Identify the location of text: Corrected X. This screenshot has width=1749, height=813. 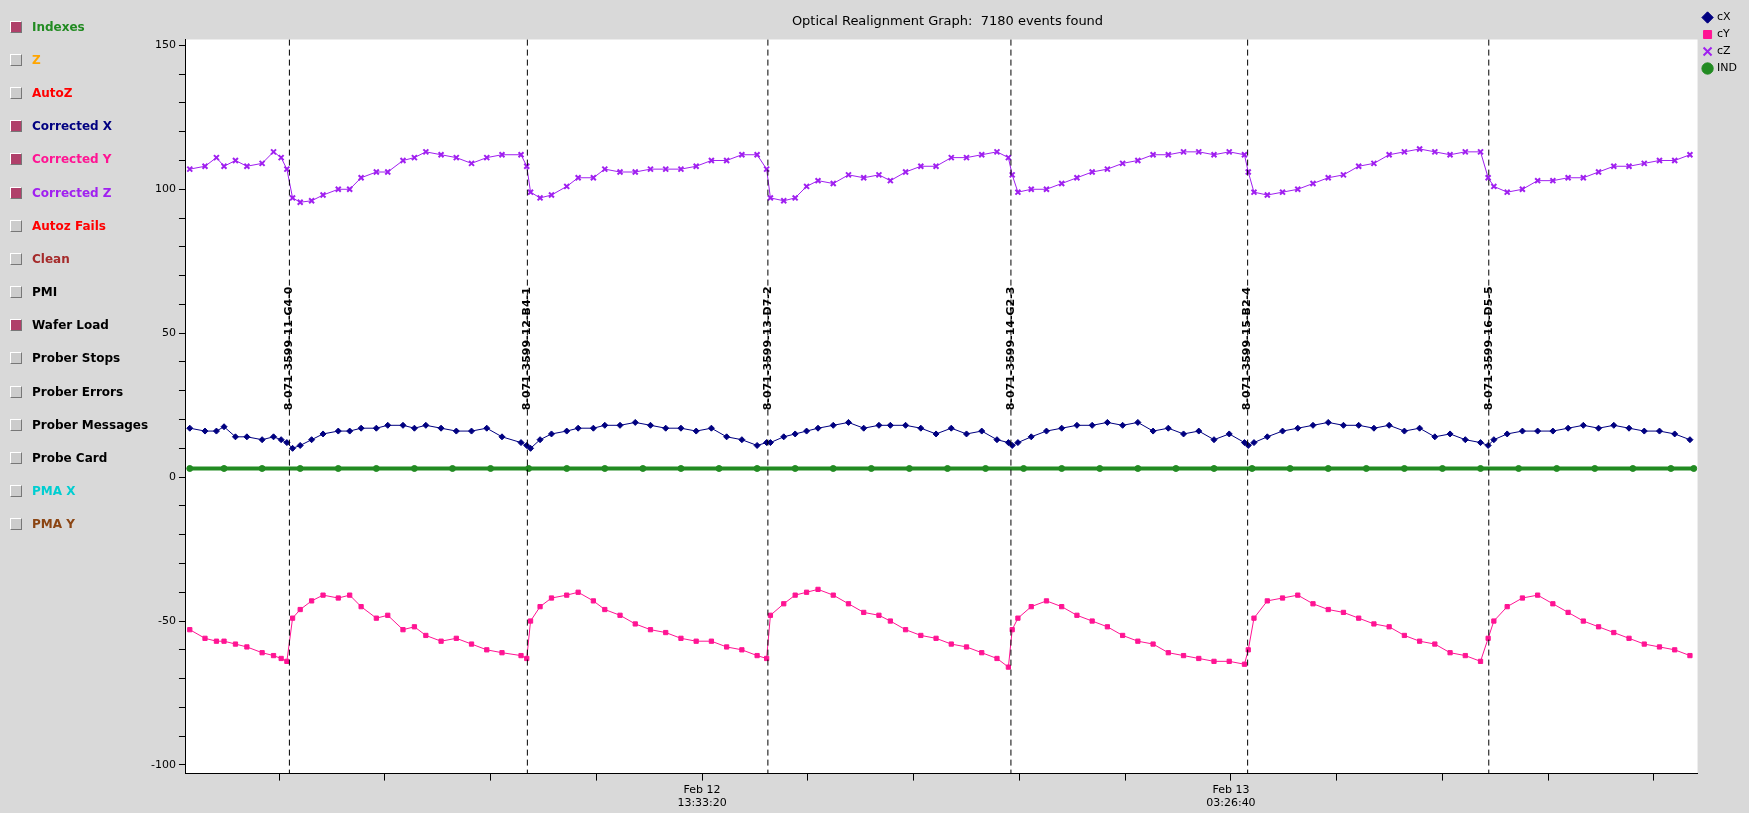
(72, 126).